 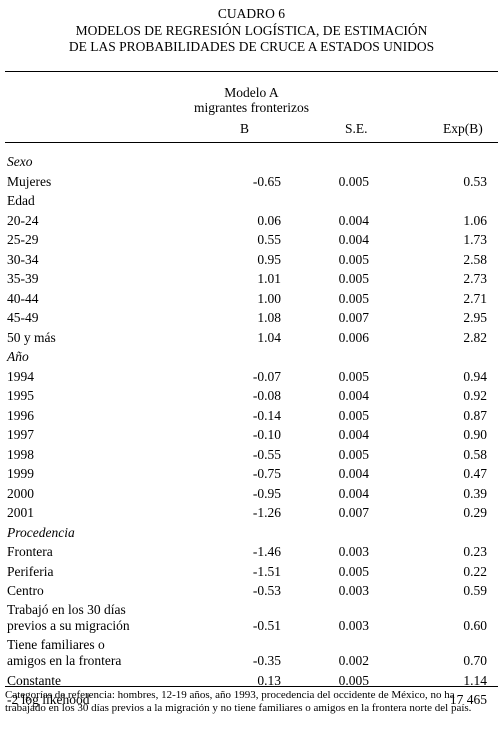 I want to click on model-name: Modelo A, so click(x=251, y=92).